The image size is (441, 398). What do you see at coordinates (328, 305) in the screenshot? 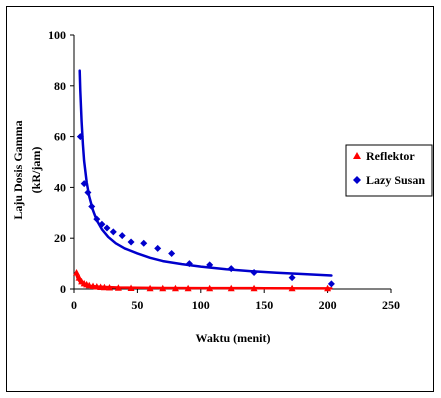
I see `x-tick-label: 200` at bounding box center [328, 305].